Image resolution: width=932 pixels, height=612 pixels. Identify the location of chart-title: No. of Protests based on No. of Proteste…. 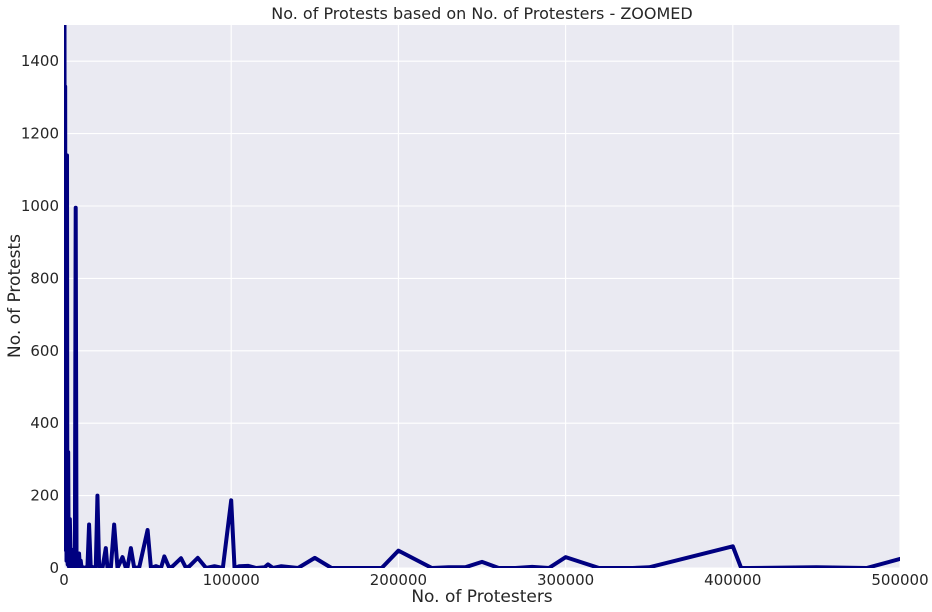
(481, 13).